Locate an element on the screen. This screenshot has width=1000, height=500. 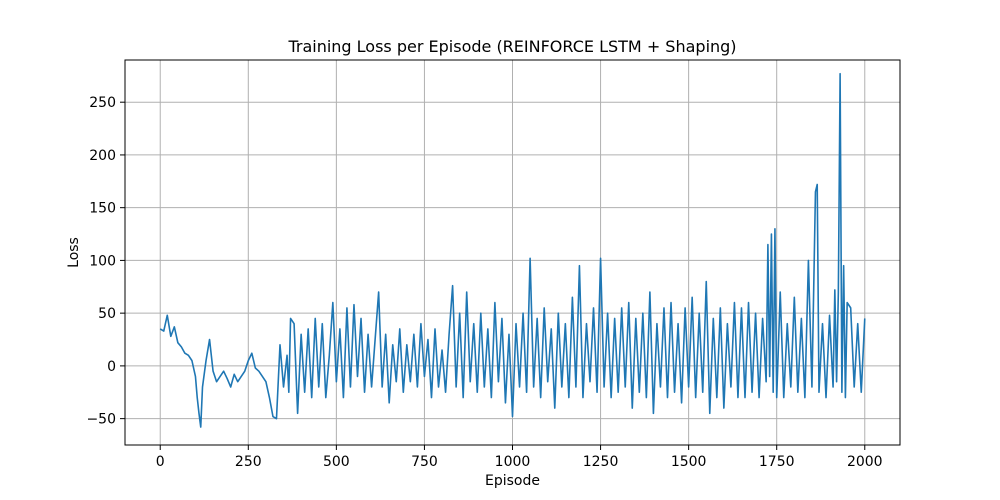
y-tick-label: 200 is located at coordinates (102, 156).